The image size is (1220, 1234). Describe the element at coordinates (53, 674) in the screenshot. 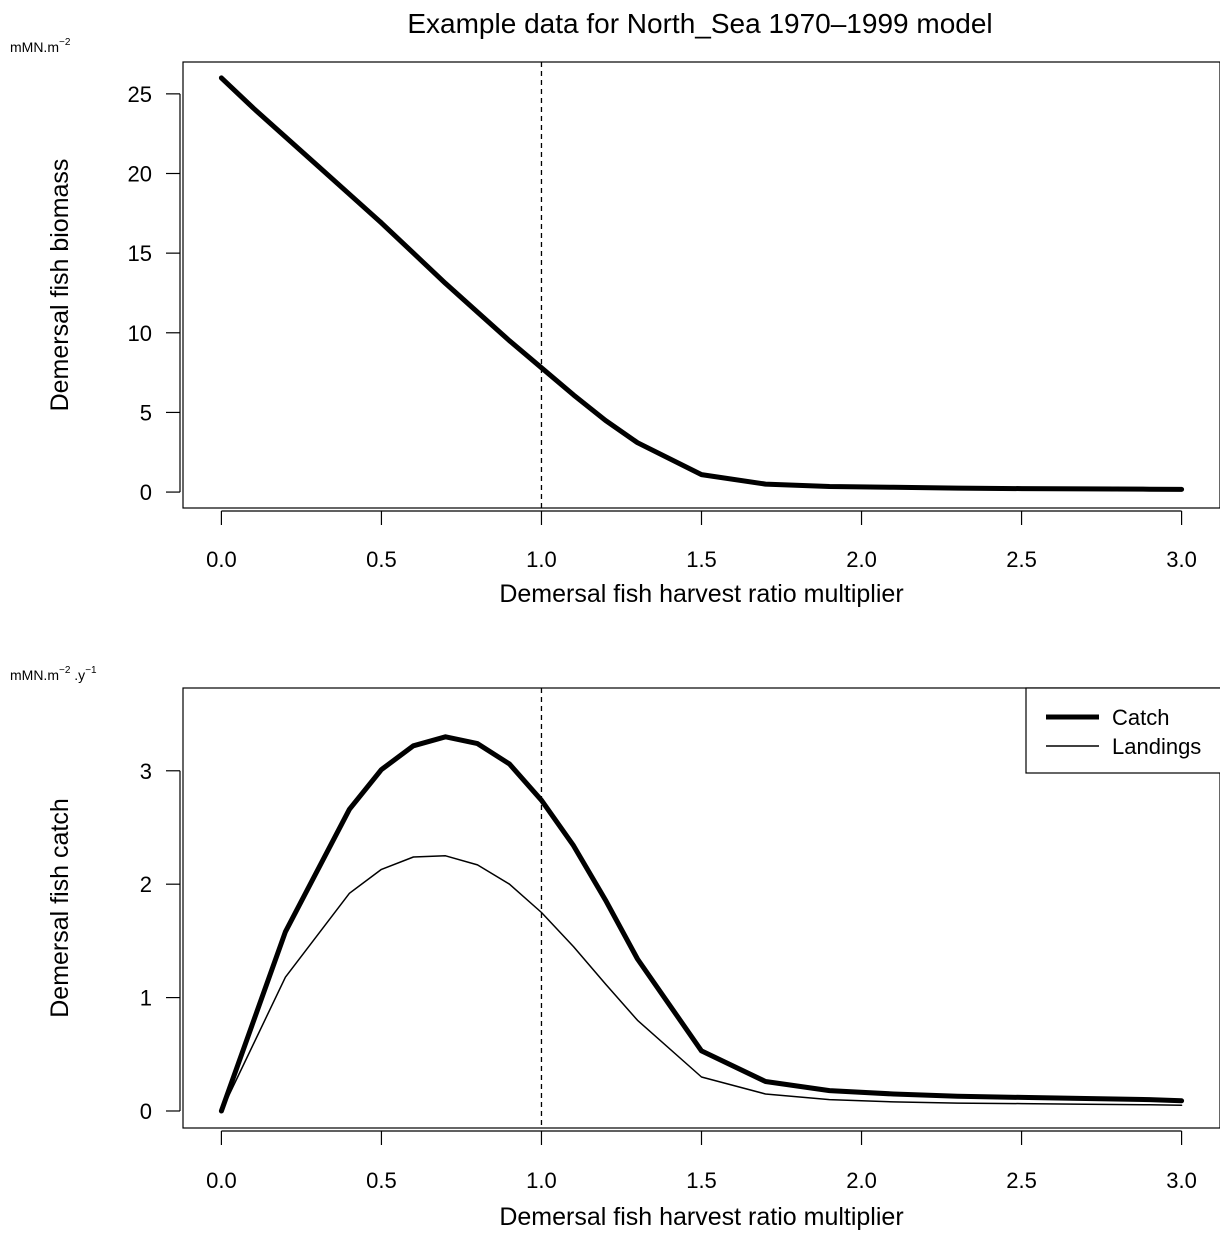

I see `unit-label: mMN.m−2 .y−1` at that location.